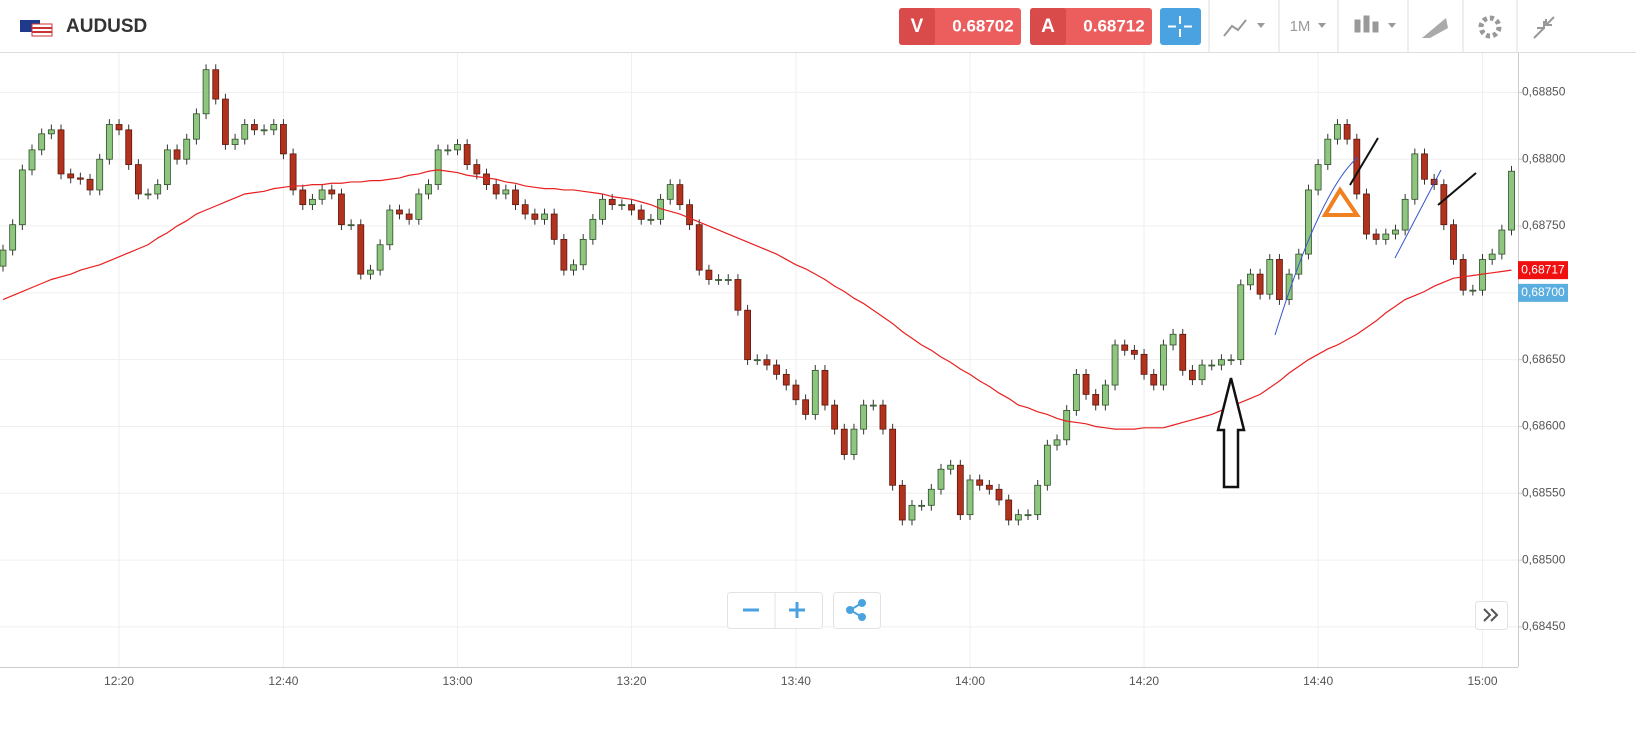 The image size is (1636, 734). Describe the element at coordinates (1482, 681) in the screenshot. I see `x-tick-label: 15:00` at that location.